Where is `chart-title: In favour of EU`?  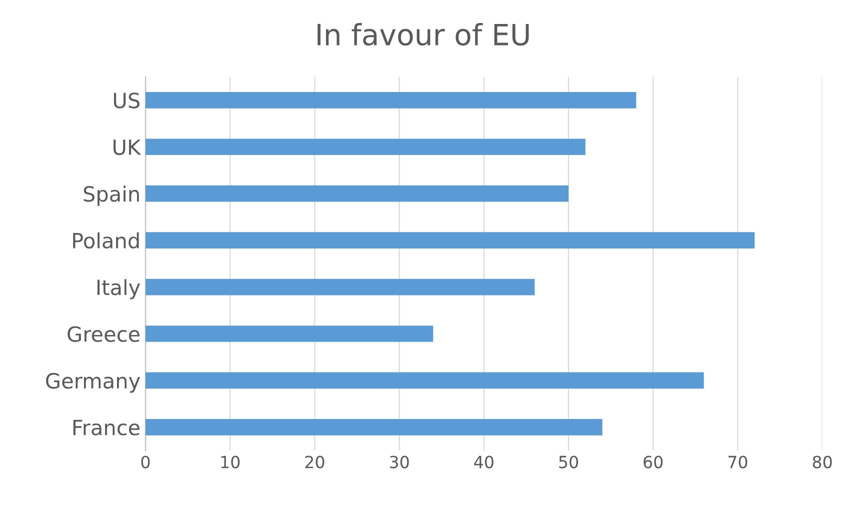 chart-title: In favour of EU is located at coordinates (423, 34).